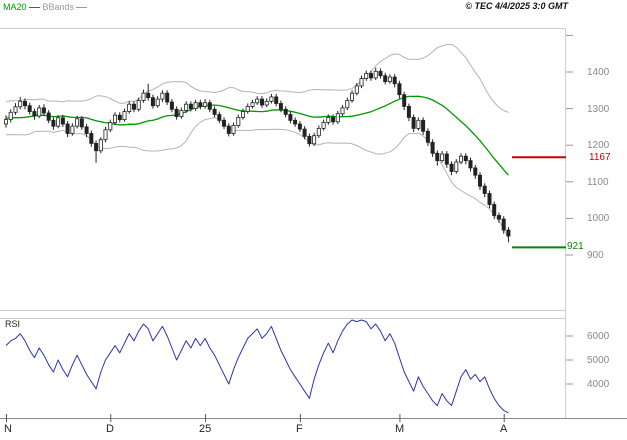 This screenshot has width=627, height=440. I want to click on rsi-axis-label-40: 4000, so click(598, 384).